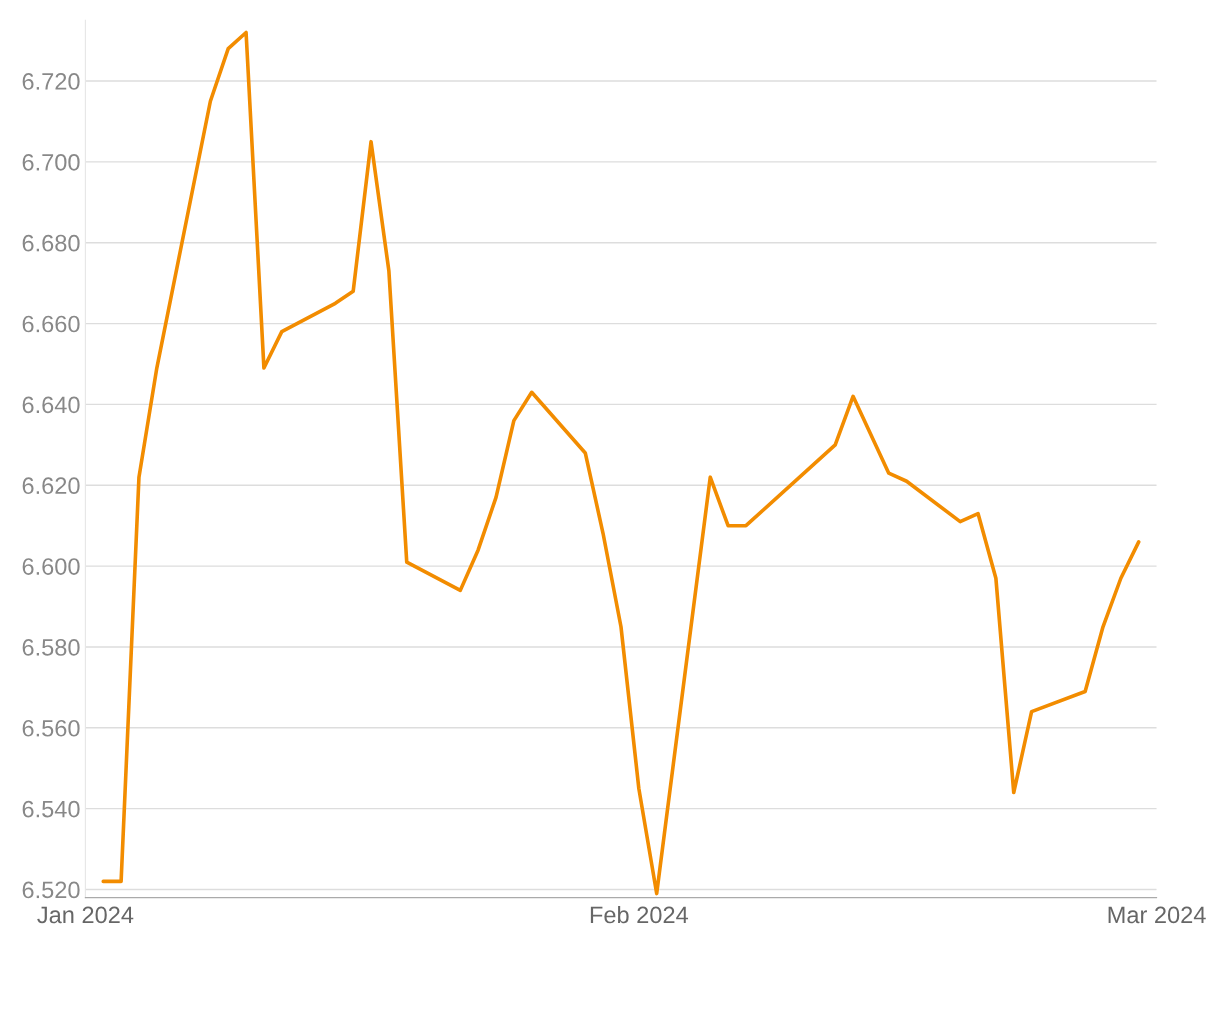 Image resolution: width=1220 pixels, height=1020 pixels. Describe the element at coordinates (51, 486) in the screenshot. I see `y-tick-label: 6.620` at that location.